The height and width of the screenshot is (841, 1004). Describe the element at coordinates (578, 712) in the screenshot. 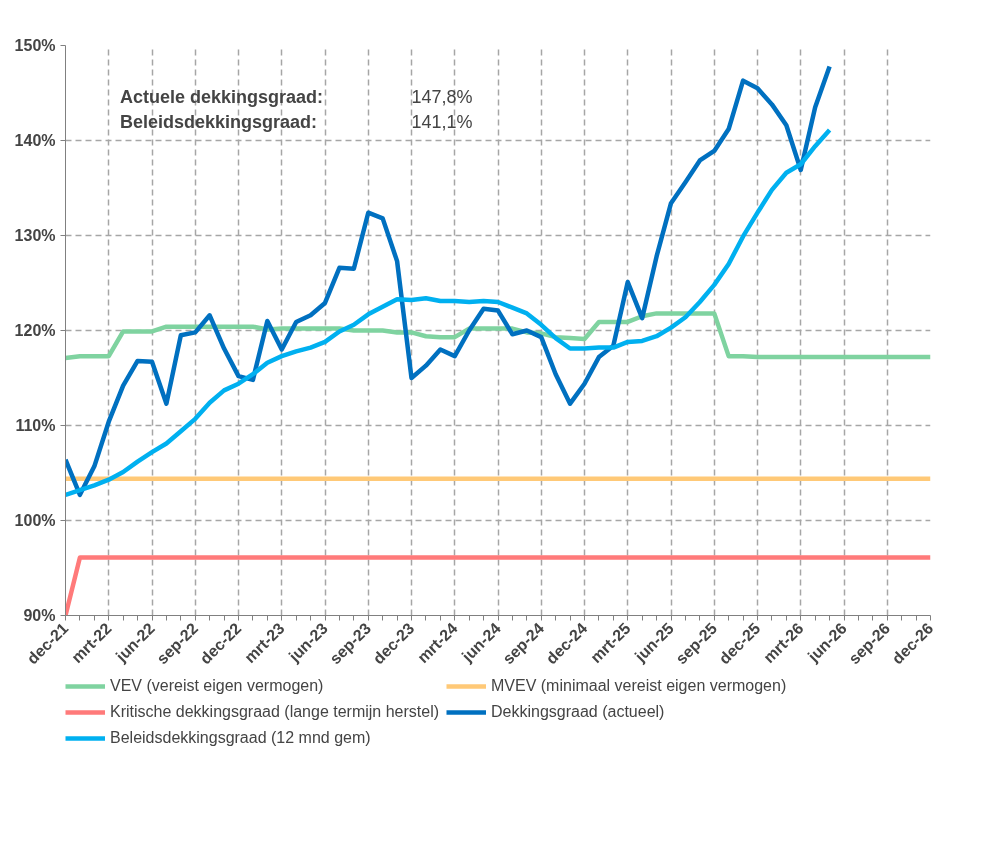

I see `legend-label: Dekkingsgraad (actueel)` at that location.